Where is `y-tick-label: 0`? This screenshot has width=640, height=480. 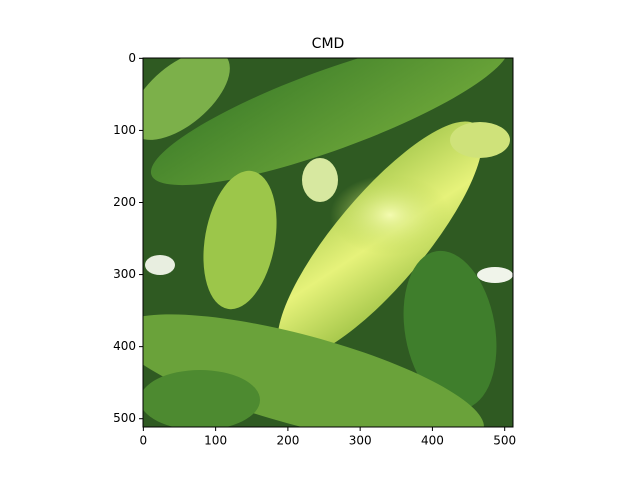
y-tick-label: 0 is located at coordinates (132, 58).